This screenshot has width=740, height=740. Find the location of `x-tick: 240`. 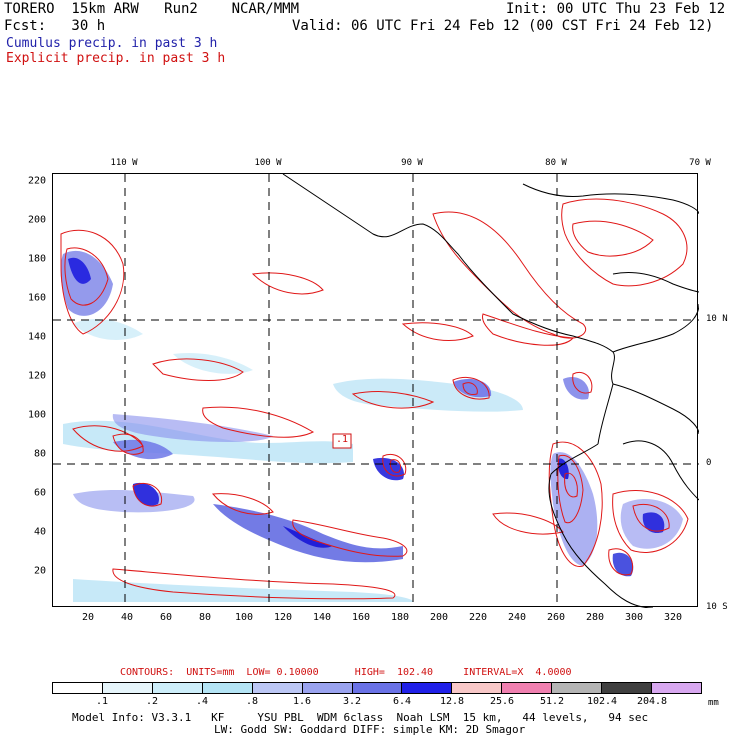

x-tick: 240 is located at coordinates (517, 617).